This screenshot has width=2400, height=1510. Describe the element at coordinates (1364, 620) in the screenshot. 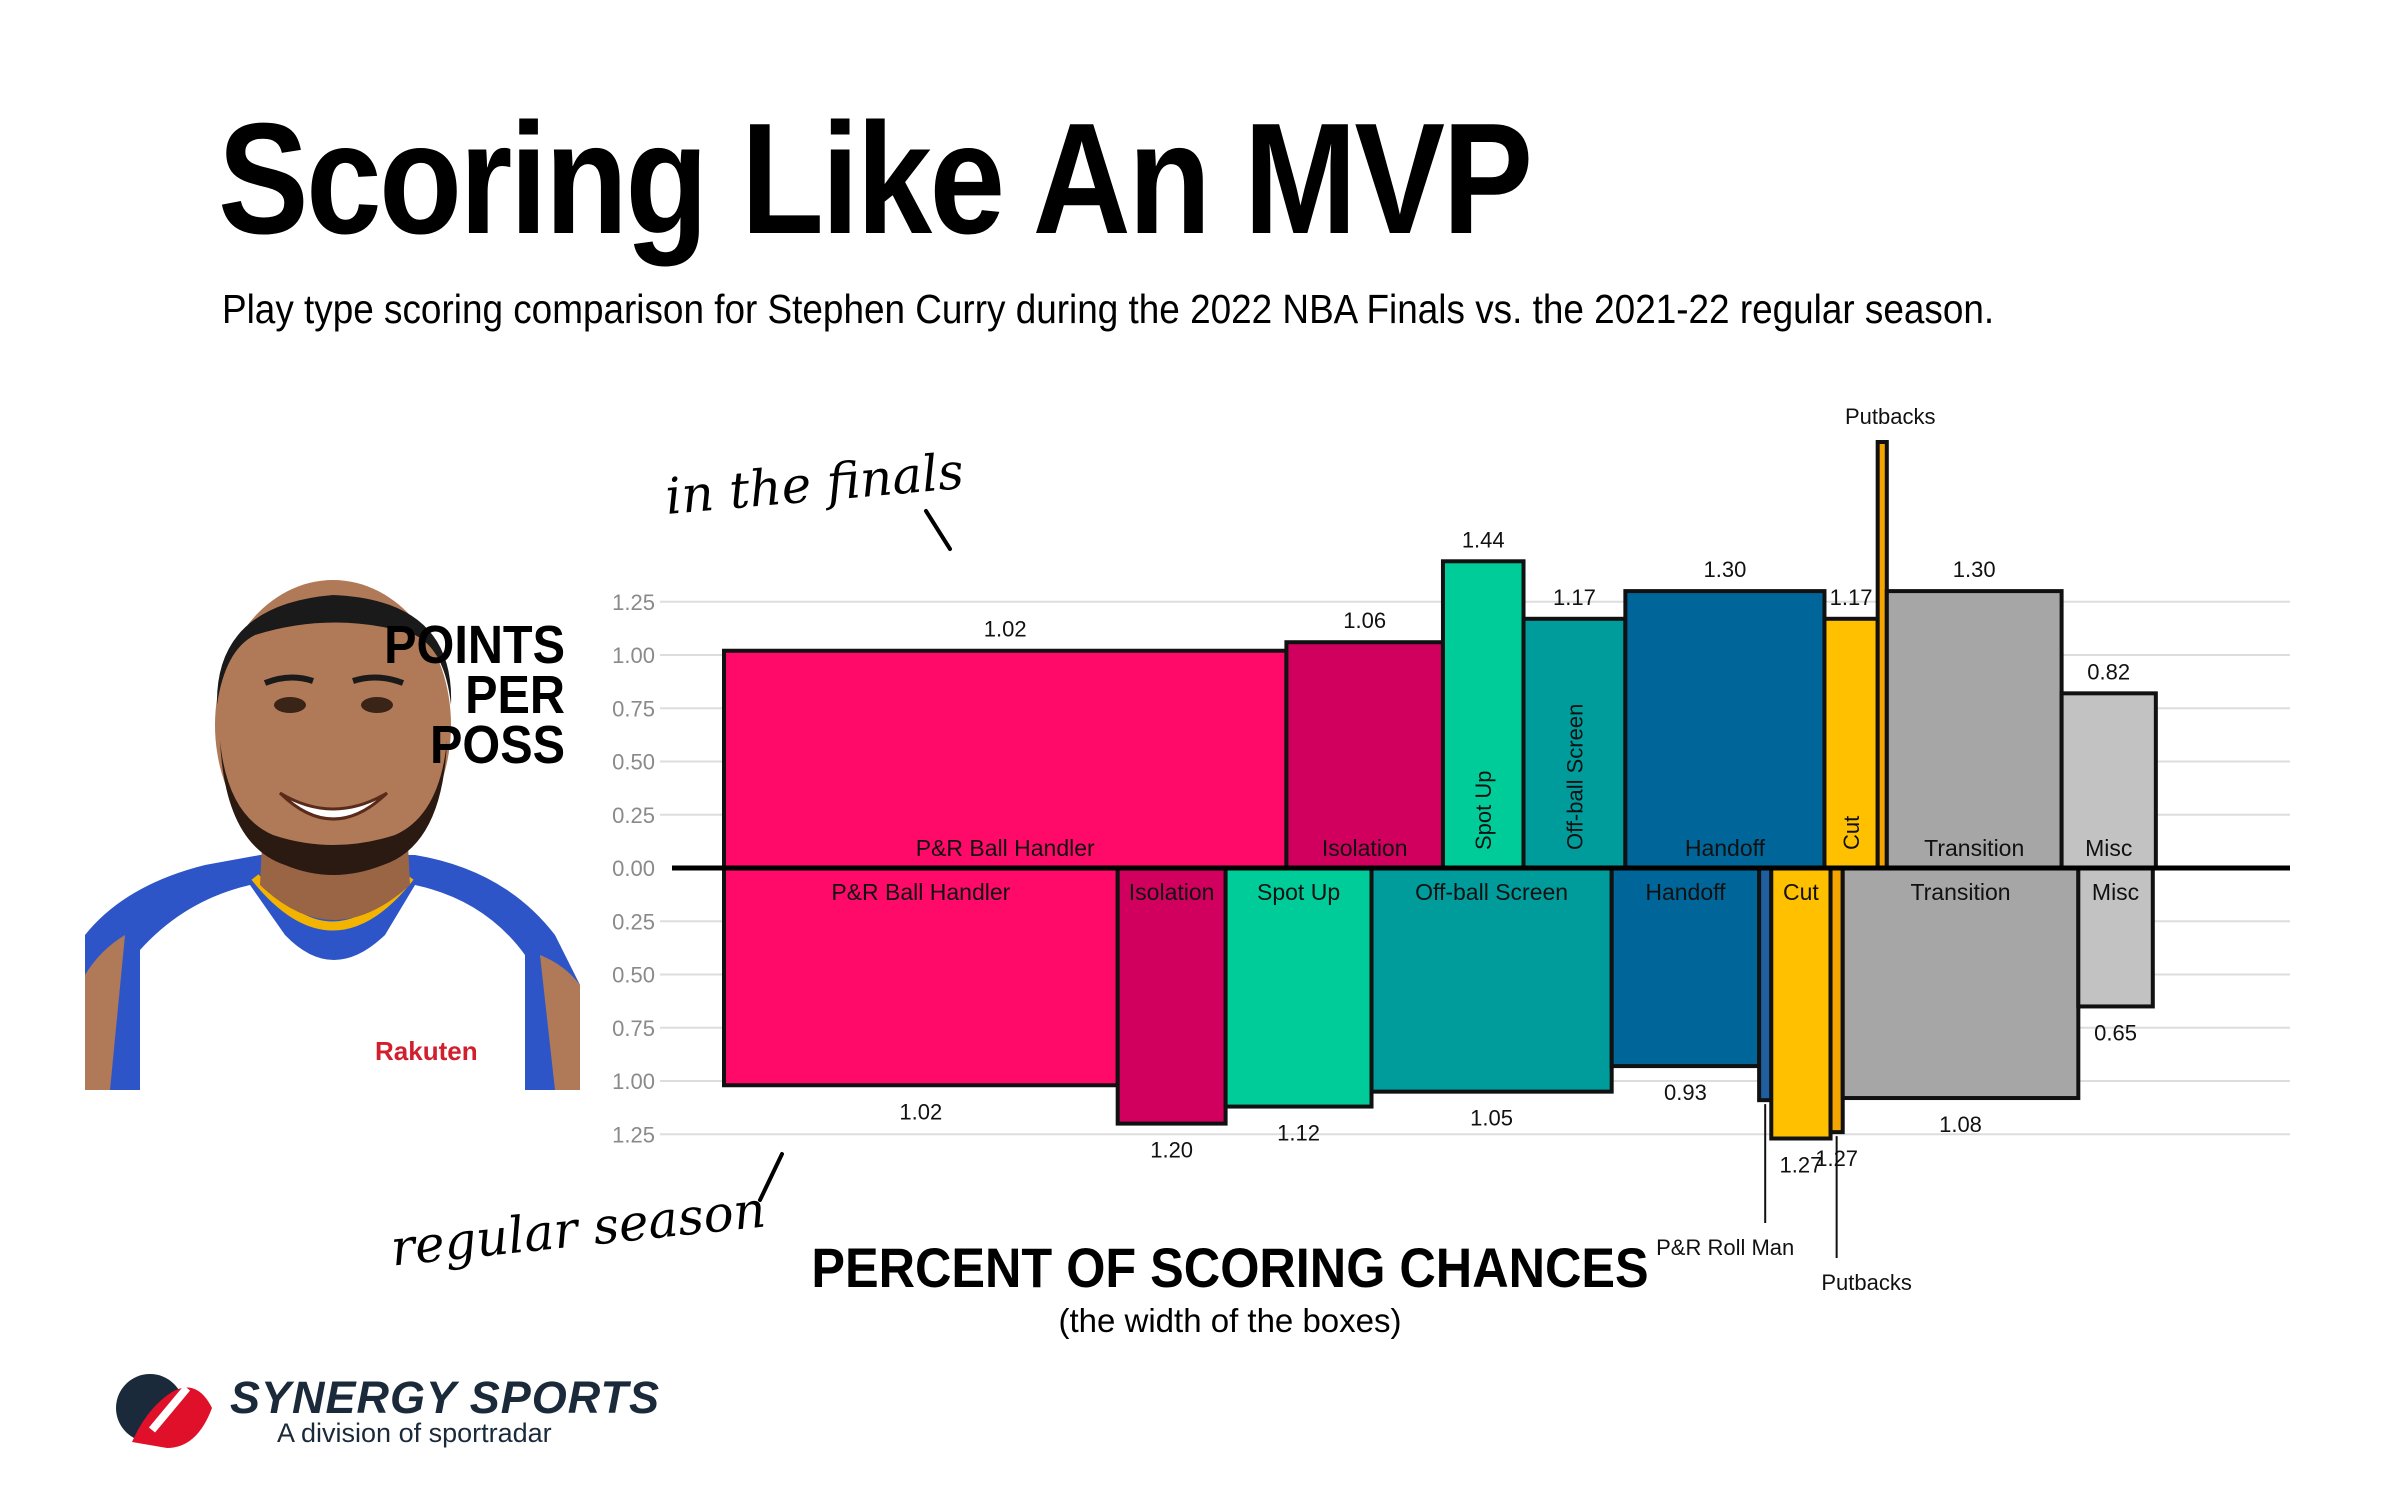

I see `value-label: 1.06` at that location.